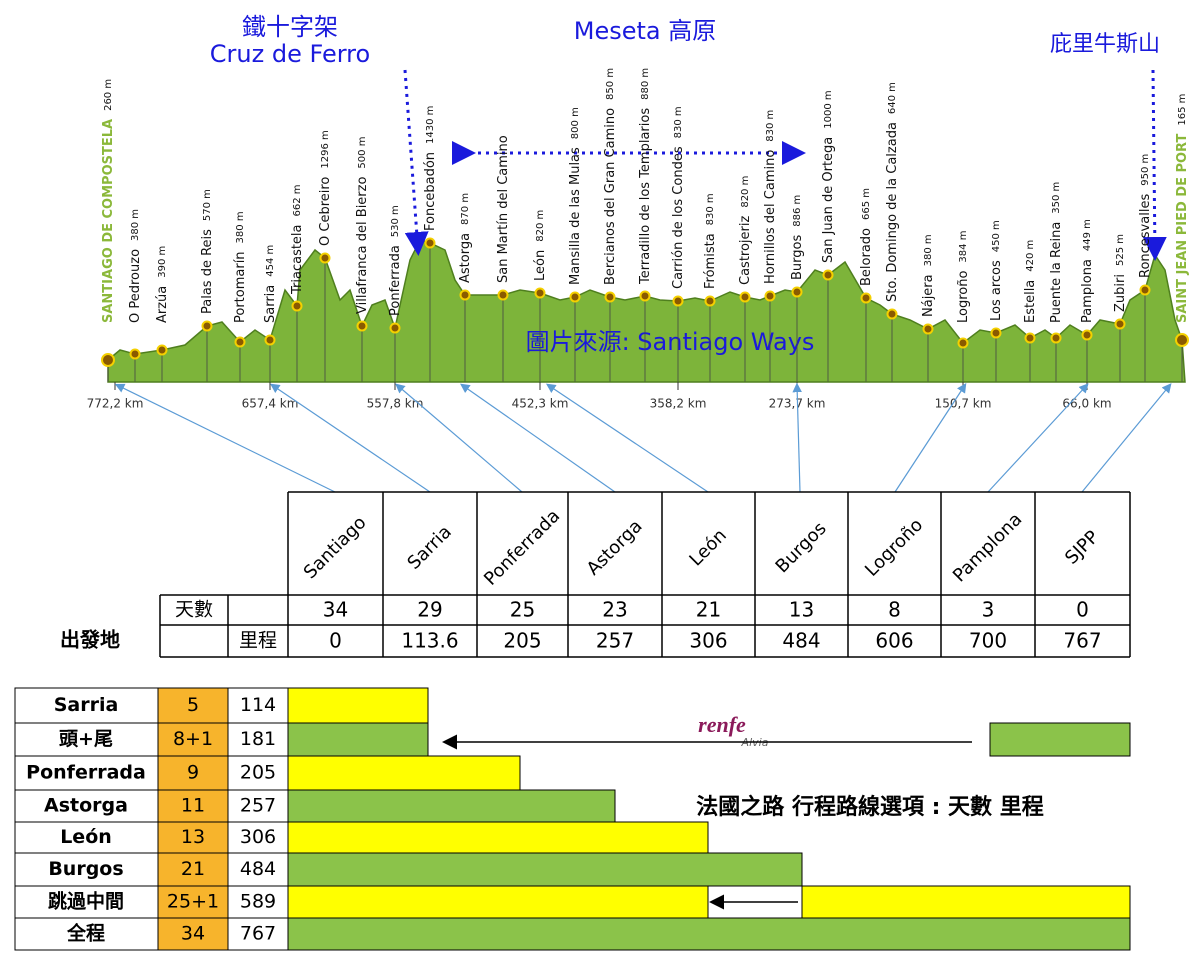  Describe the element at coordinates (258, 869) in the screenshot. I see `option-km: 484` at that location.